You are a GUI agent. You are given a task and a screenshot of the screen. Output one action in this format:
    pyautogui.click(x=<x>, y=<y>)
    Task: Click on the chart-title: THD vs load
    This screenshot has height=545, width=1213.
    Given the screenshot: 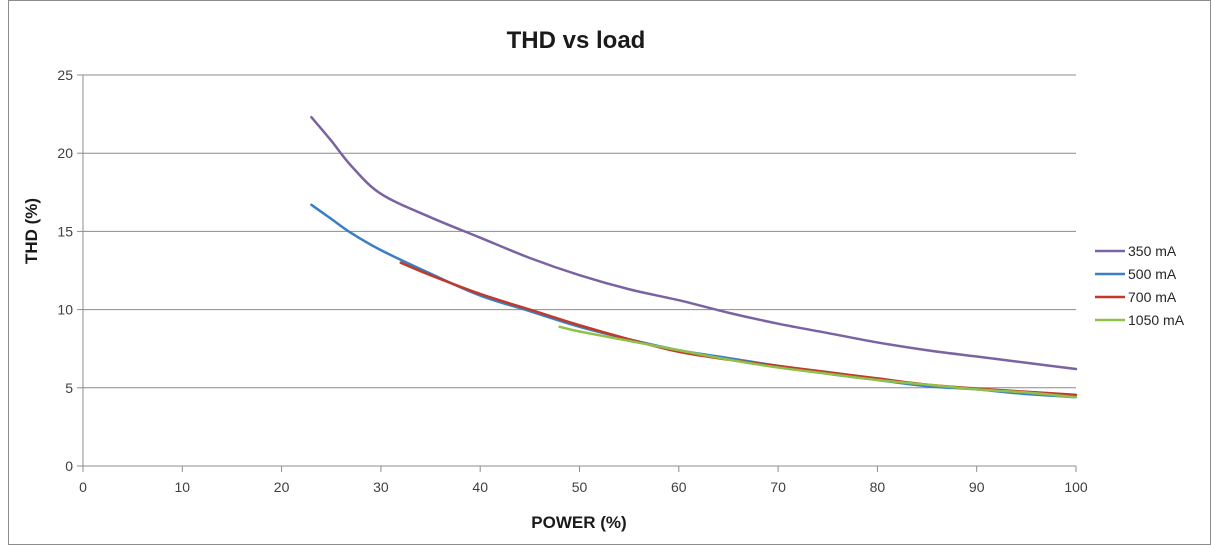 What is the action you would take?
    pyautogui.click(x=576, y=40)
    